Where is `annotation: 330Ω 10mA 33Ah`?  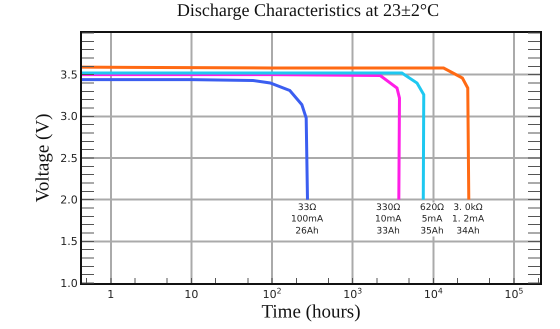 annotation: 330Ω 10mA 33Ah is located at coordinates (388, 219).